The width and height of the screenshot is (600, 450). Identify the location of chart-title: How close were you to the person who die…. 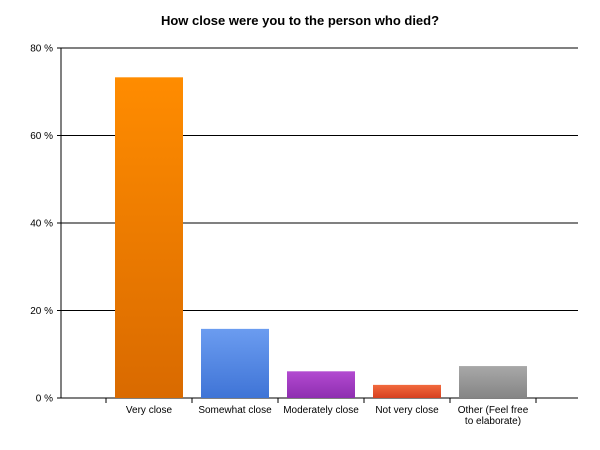
(300, 20).